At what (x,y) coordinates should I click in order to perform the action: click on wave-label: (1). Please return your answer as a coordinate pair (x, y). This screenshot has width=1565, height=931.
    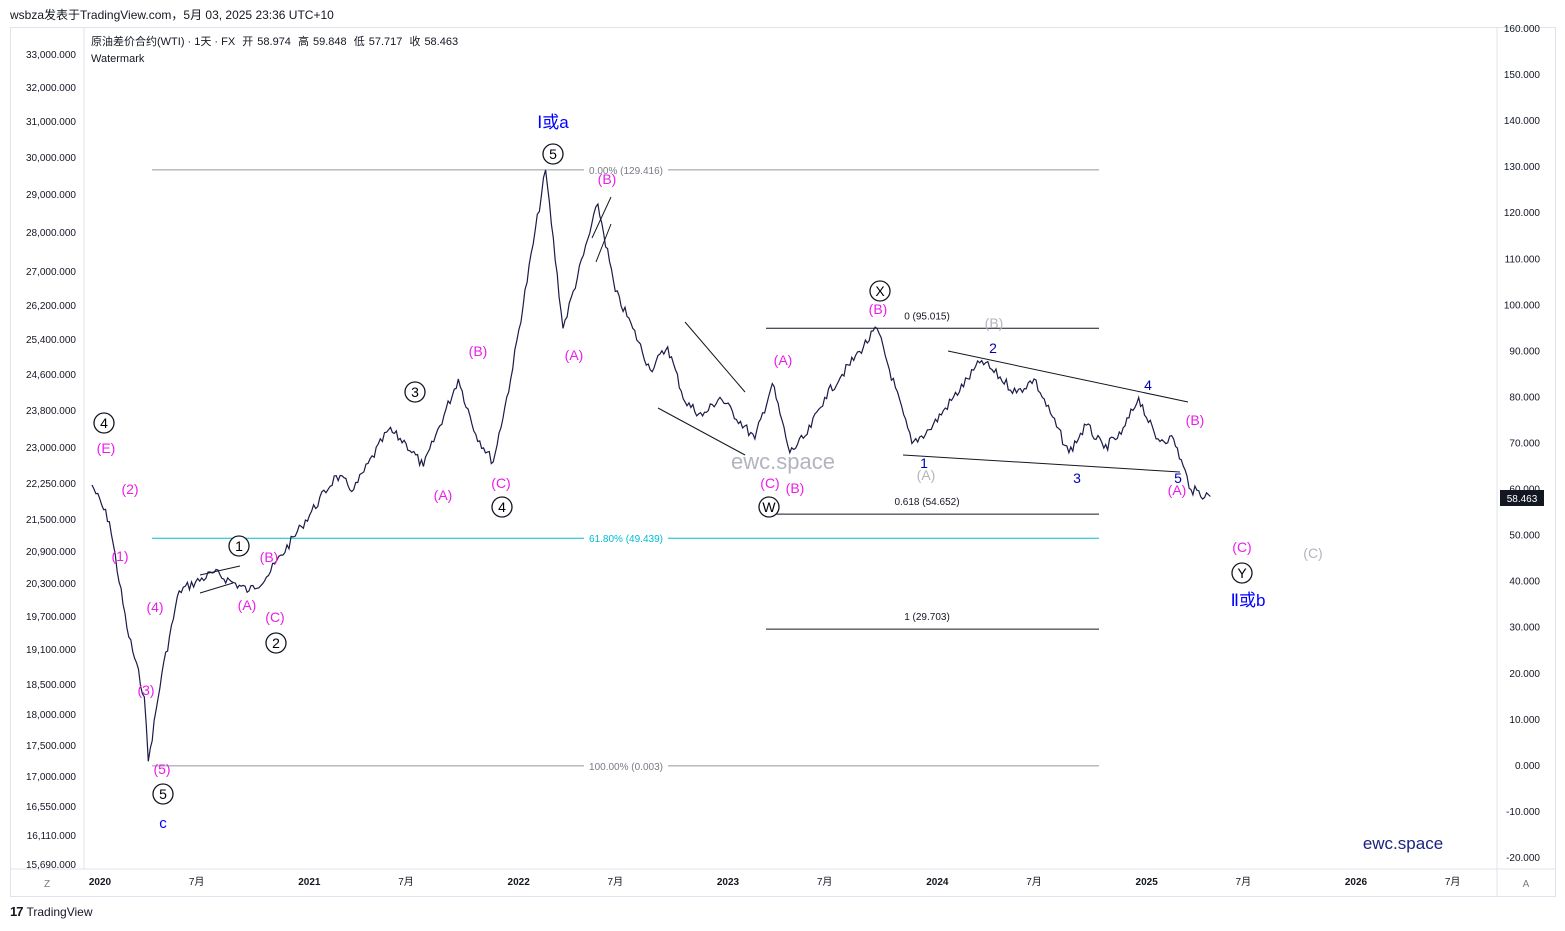
    Looking at the image, I should click on (119, 556).